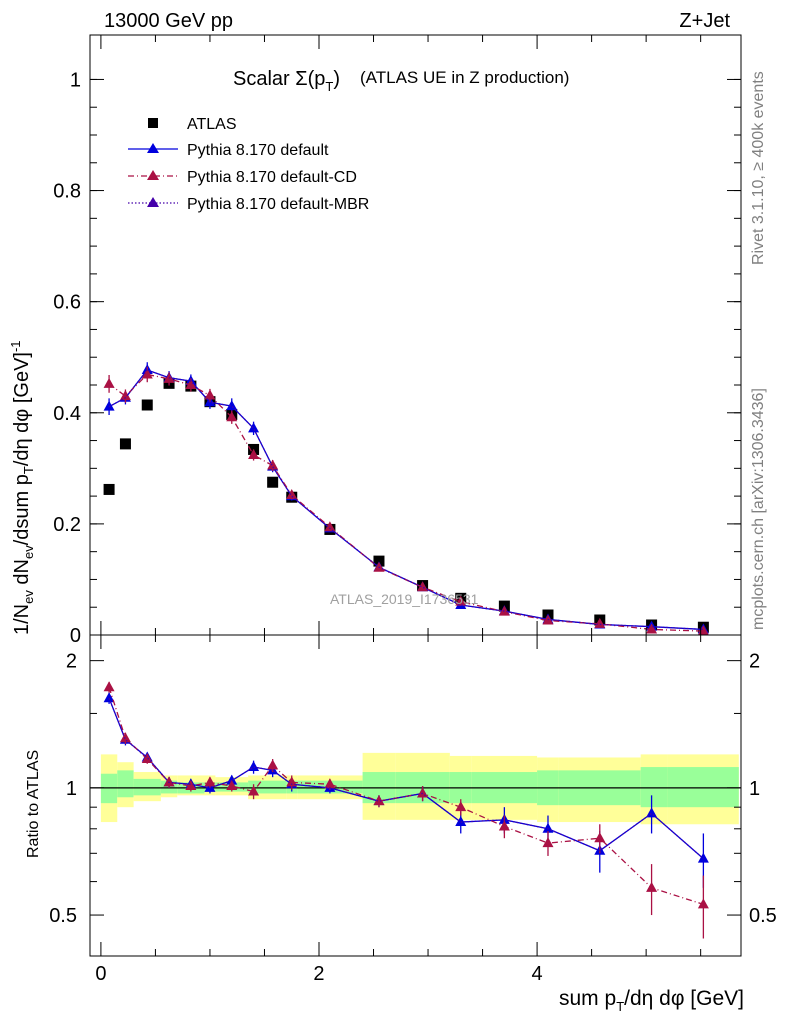  What do you see at coordinates (336, 79) in the screenshot?
I see `plot-title-close: )` at bounding box center [336, 79].